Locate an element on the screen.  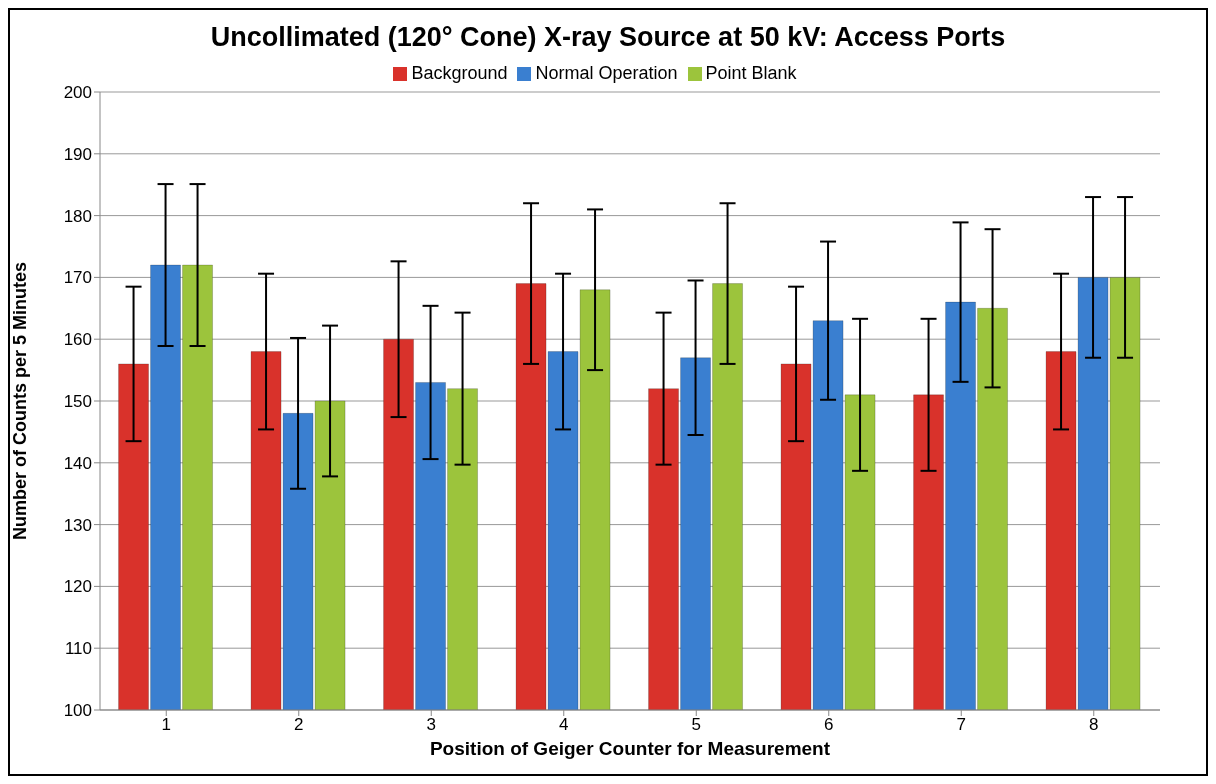
y-tick-label: 140 is located at coordinates (77, 463).